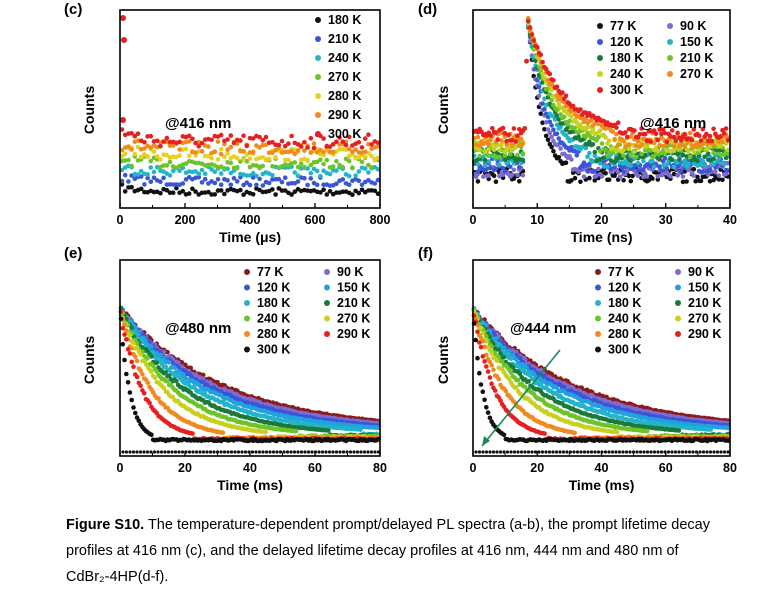 The image size is (768, 607). Describe the element at coordinates (250, 237) in the screenshot. I see `x-axis-label: Time (μs)` at that location.